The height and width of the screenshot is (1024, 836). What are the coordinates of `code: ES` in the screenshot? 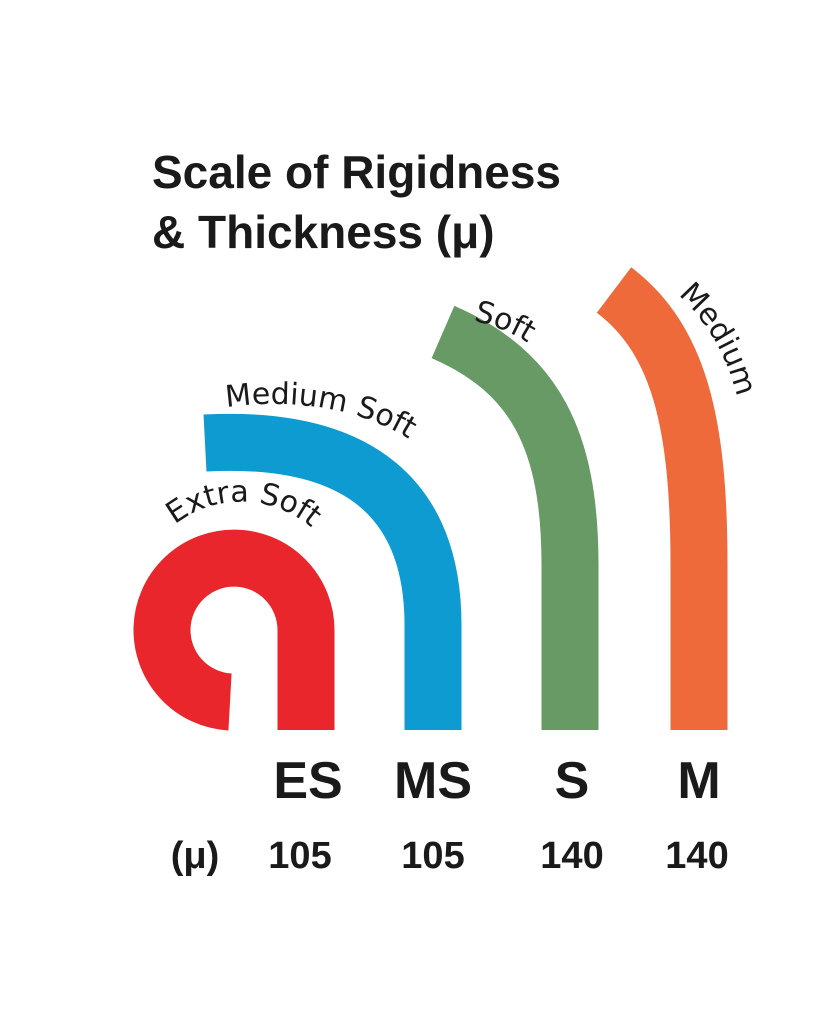 It's located at (307, 781).